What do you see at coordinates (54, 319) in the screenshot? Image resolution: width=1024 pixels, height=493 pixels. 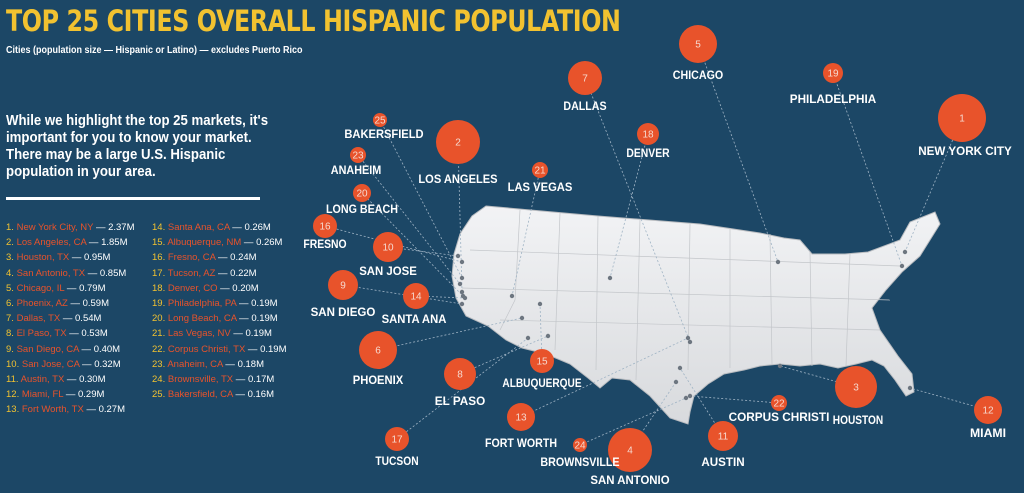 I see `list-item: 7. Dallas, TX — 0.54M` at bounding box center [54, 319].